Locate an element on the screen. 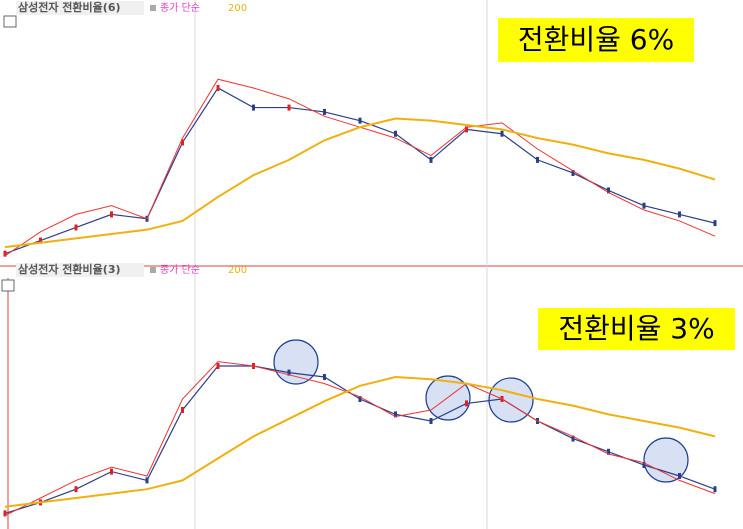  annotation: 전환비율 6% is located at coordinates (596, 39).